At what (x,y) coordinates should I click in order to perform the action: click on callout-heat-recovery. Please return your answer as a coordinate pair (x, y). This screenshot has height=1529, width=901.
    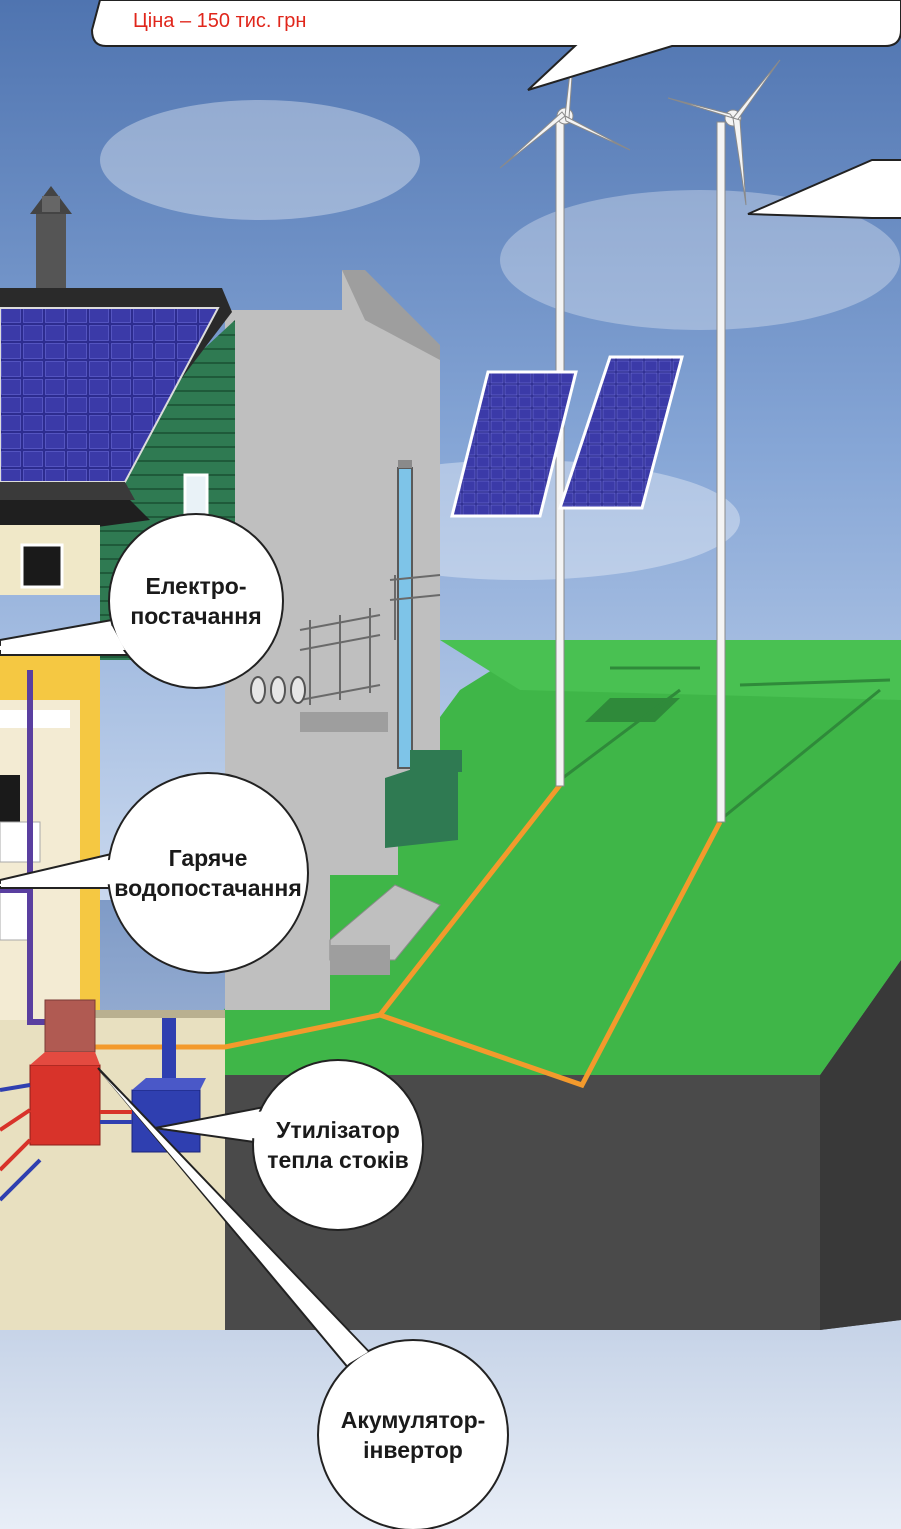
    Looking at the image, I should click on (289, 1145).